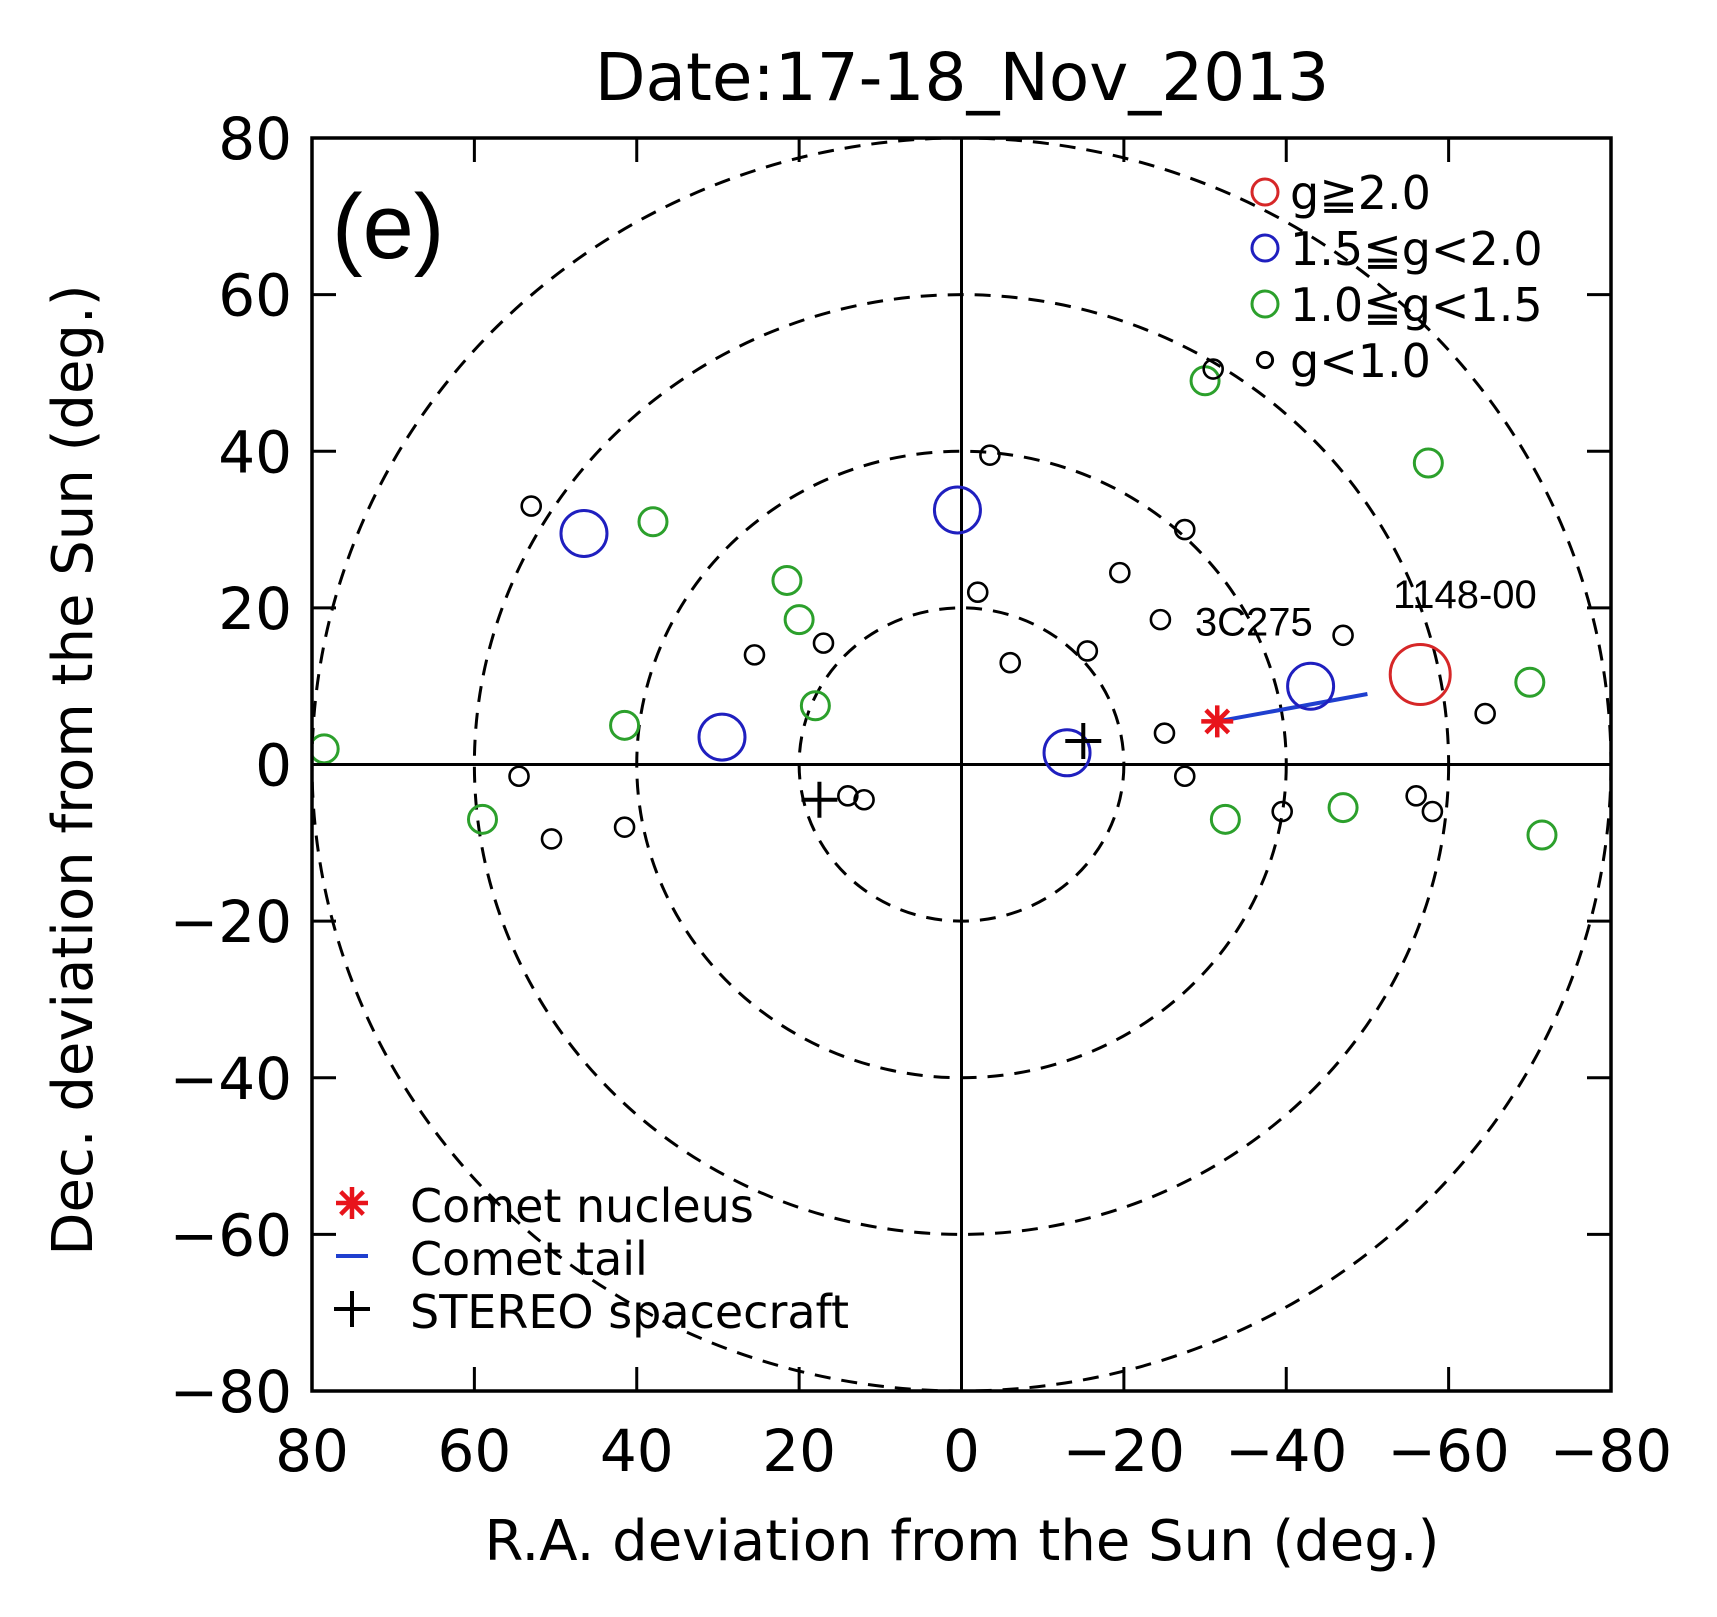  I want to click on x-tick-label: 0, so click(961, 1451).